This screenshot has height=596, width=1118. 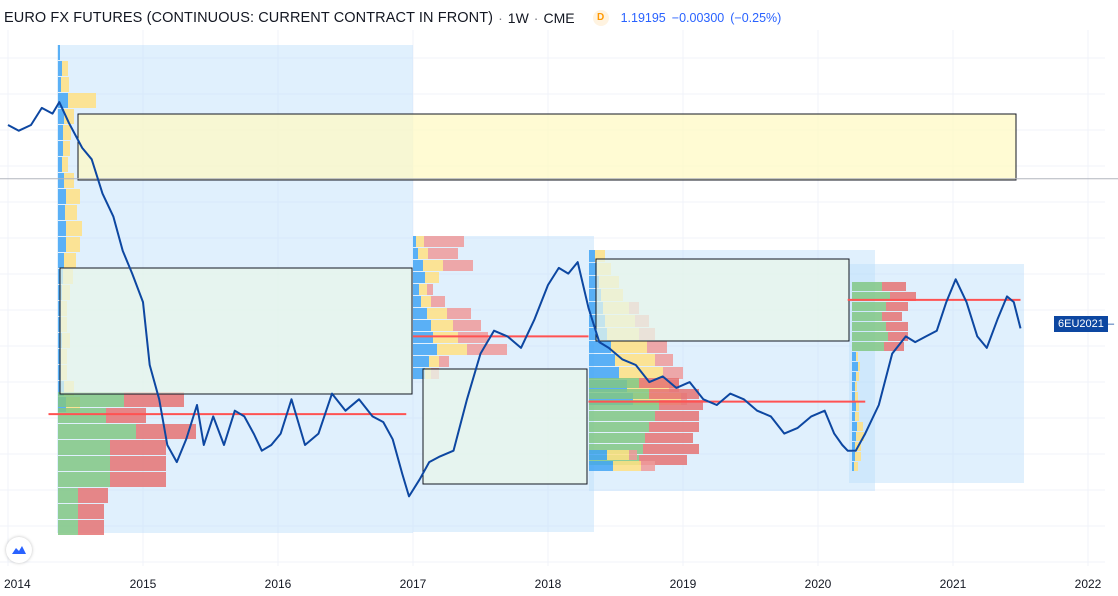 What do you see at coordinates (17, 584) in the screenshot?
I see `x-tick-label: 2014` at bounding box center [17, 584].